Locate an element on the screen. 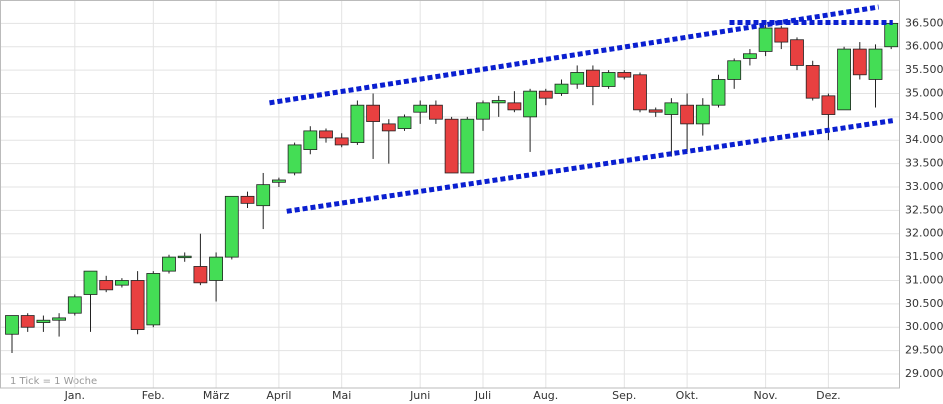 This screenshot has height=404, width=943. note: 1 Tick = 1 Woche is located at coordinates (53, 381).